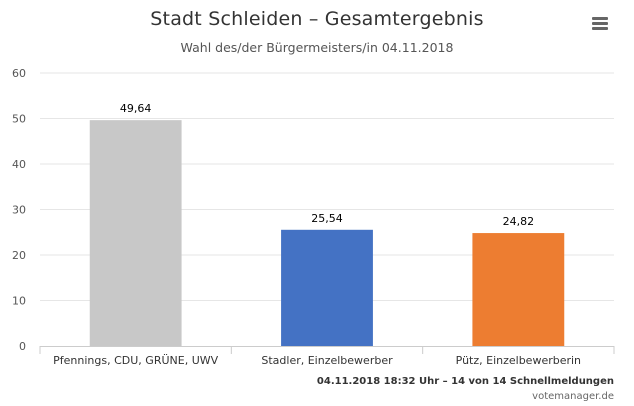 The width and height of the screenshot is (634, 406). What do you see at coordinates (573, 396) in the screenshot?
I see `footer-credit-link: votemanager.de` at bounding box center [573, 396].